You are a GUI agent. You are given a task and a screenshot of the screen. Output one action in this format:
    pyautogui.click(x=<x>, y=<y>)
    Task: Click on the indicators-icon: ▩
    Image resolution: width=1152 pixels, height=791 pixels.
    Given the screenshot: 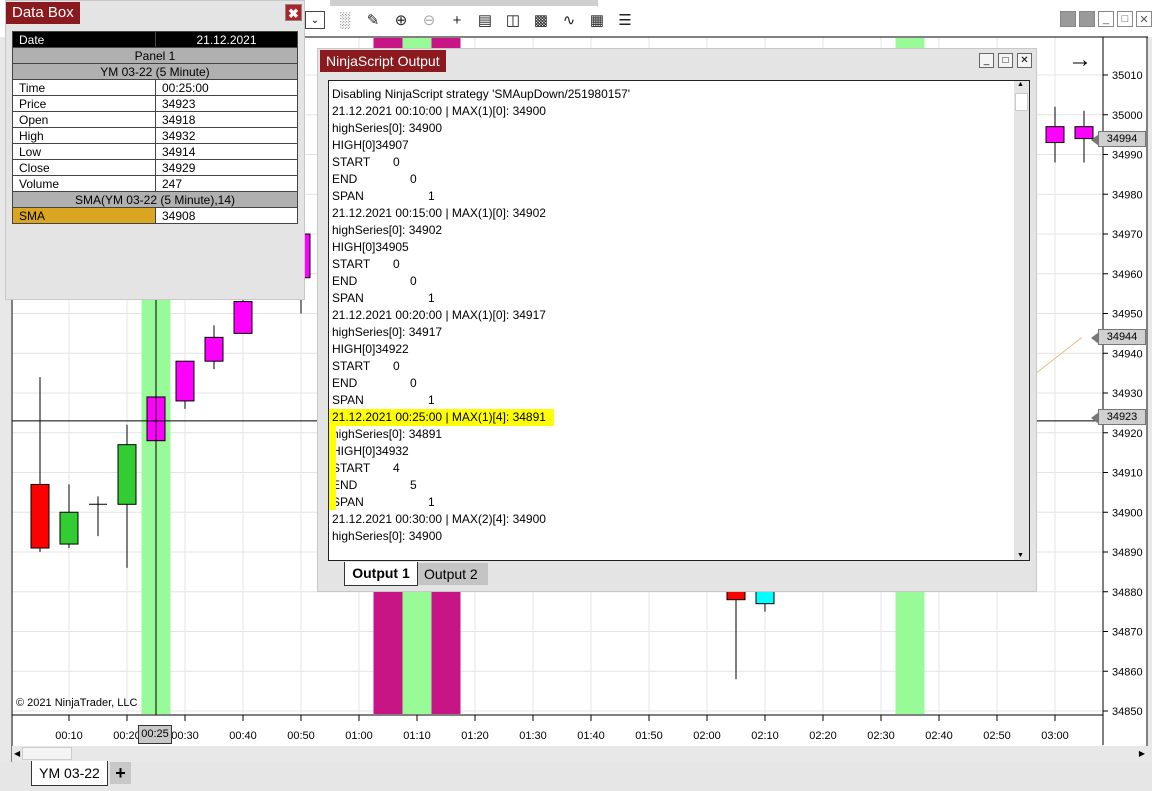 What is the action you would take?
    pyautogui.click(x=541, y=20)
    